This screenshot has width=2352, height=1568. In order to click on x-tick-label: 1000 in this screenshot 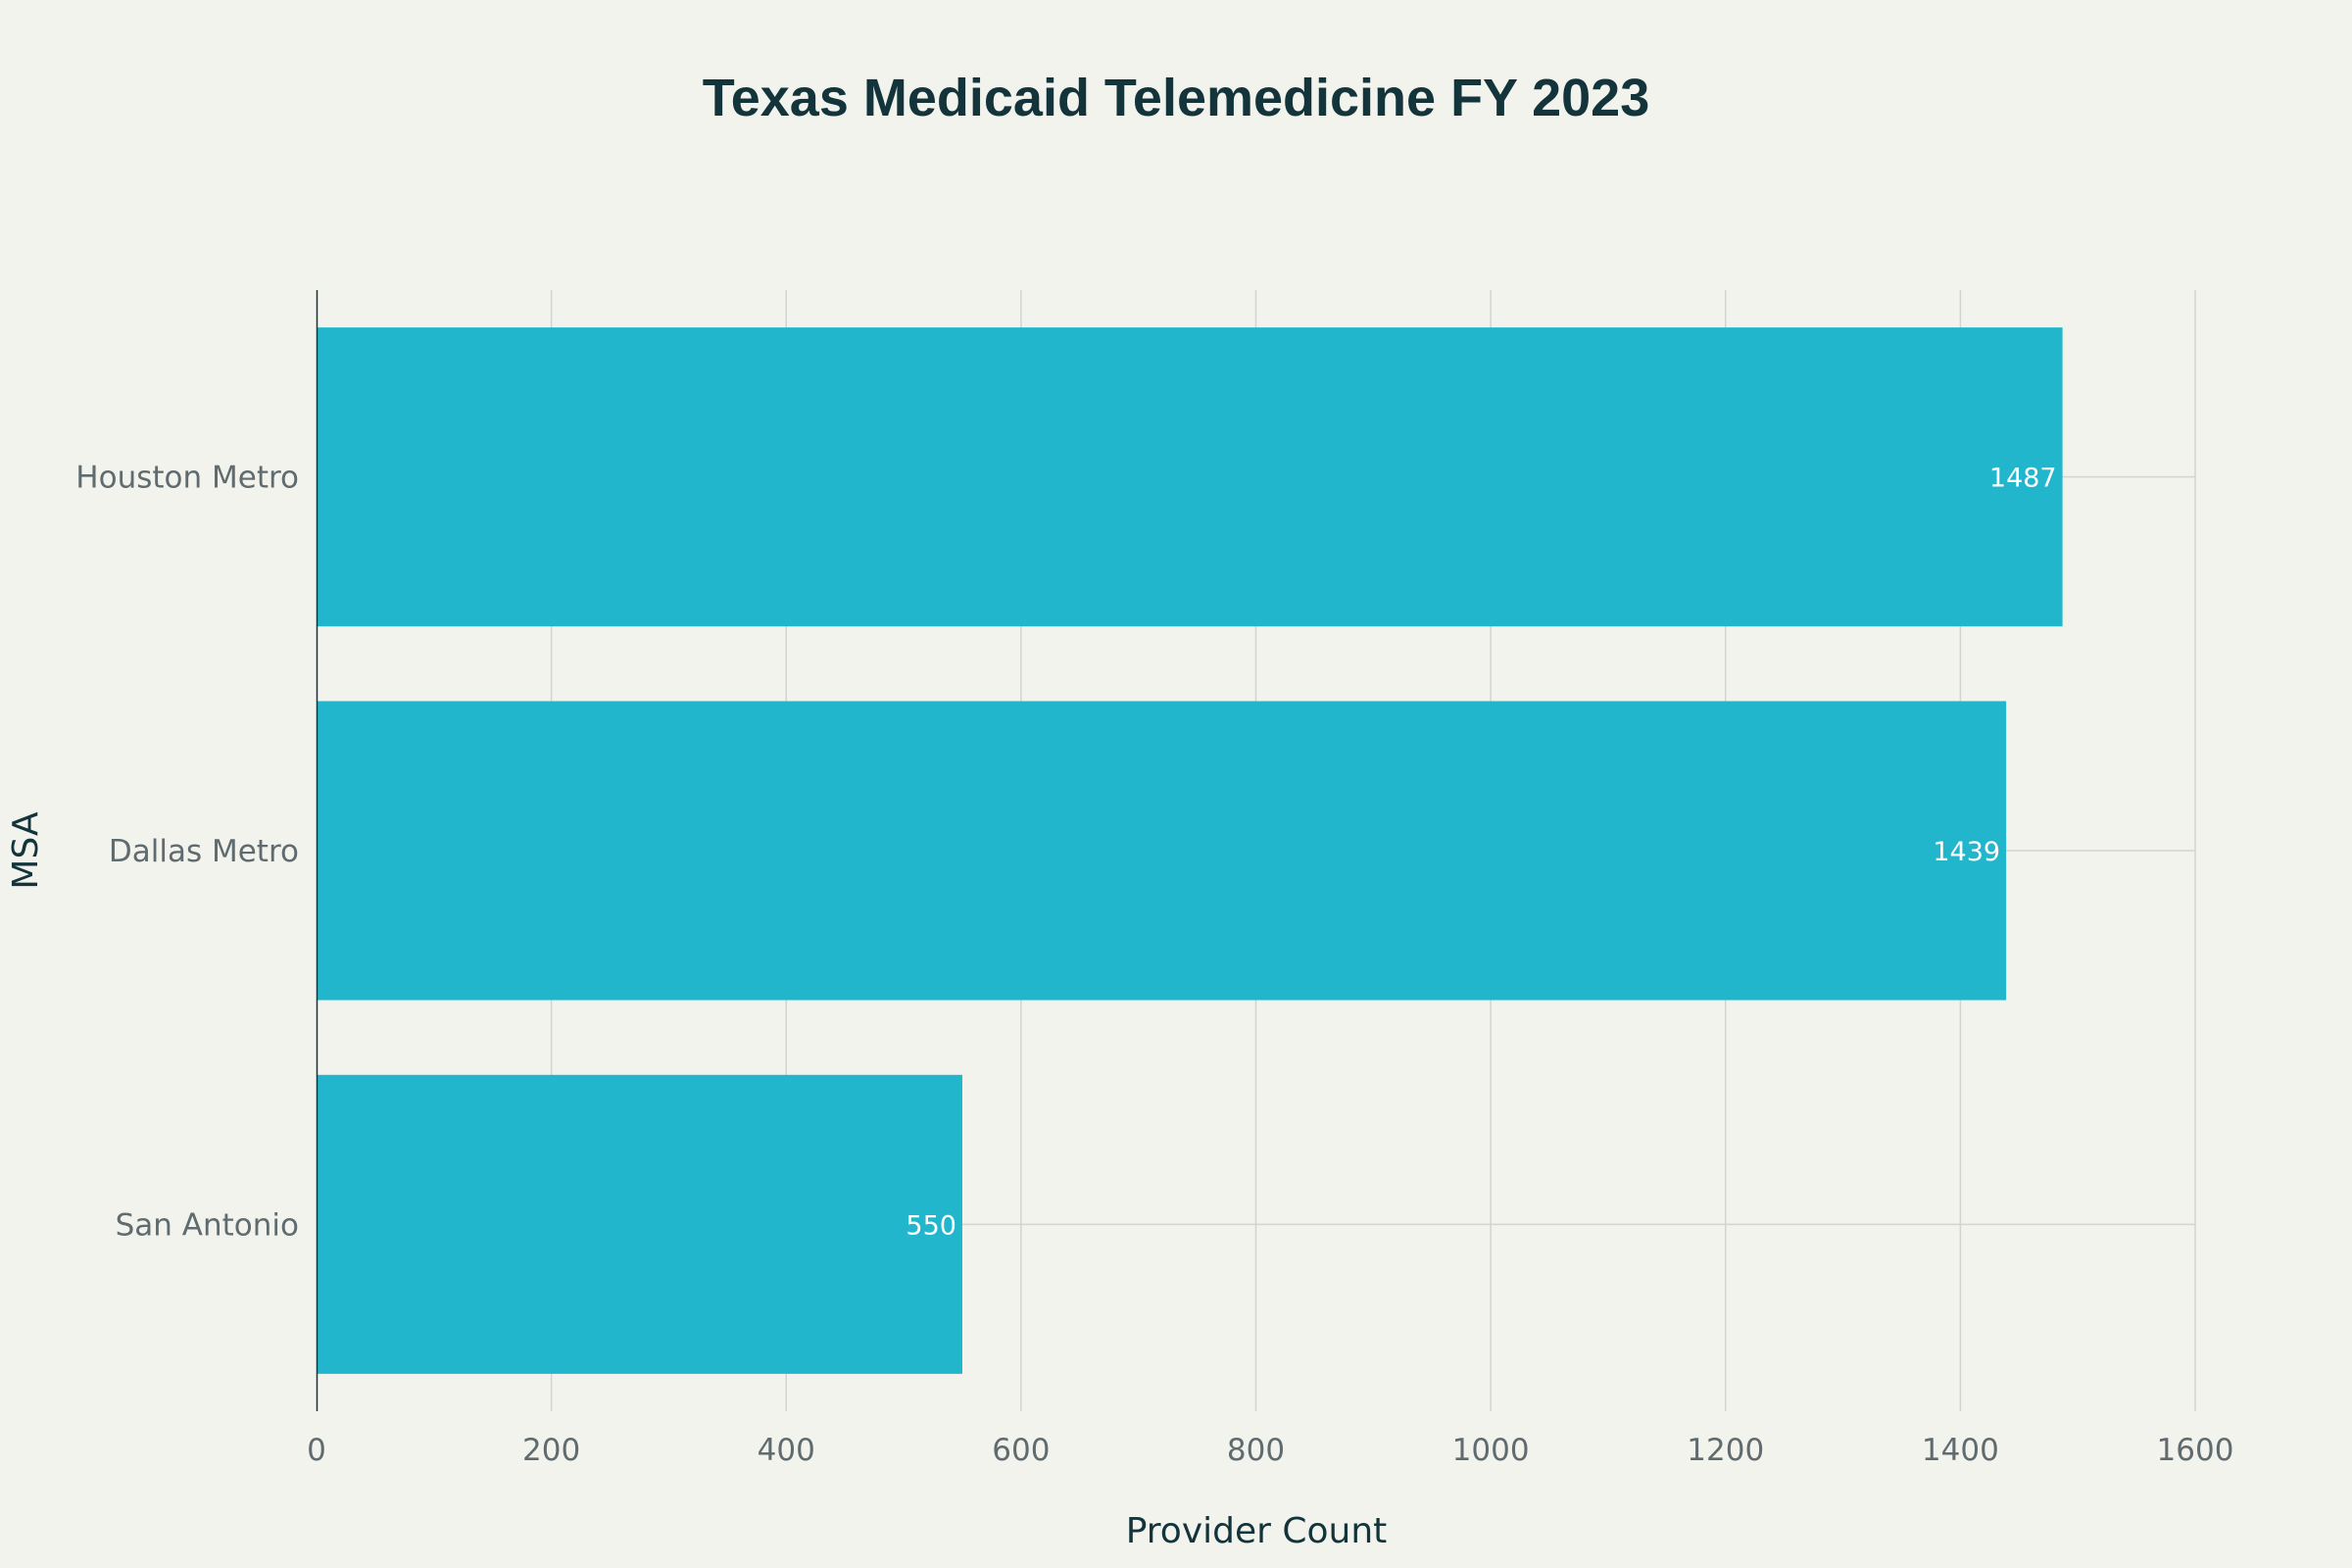, I will do `click(1491, 1450)`.